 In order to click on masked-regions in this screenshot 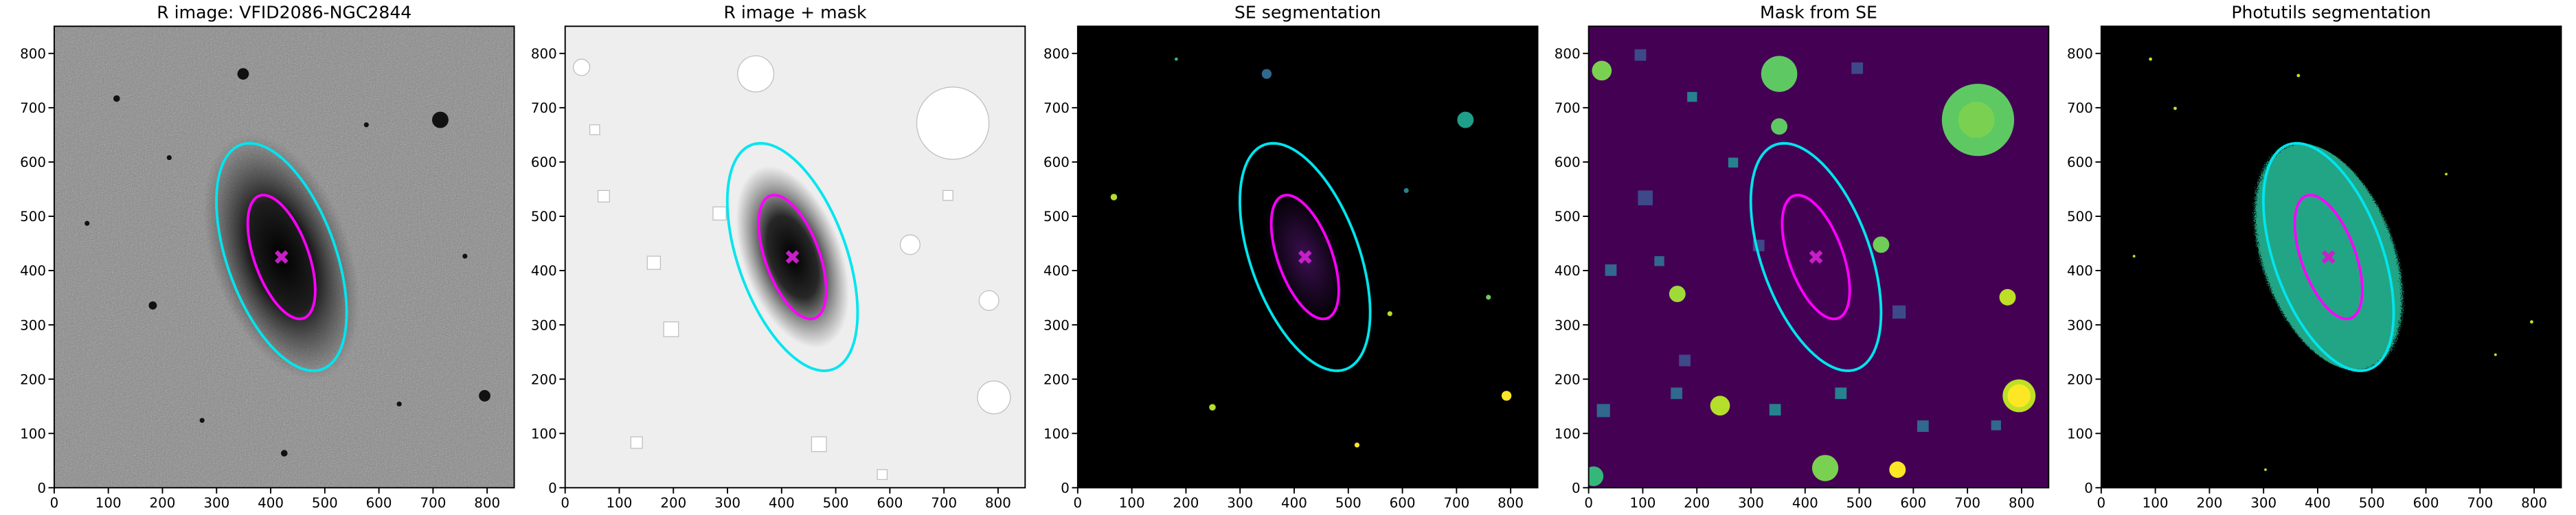, I will do `click(792, 267)`.